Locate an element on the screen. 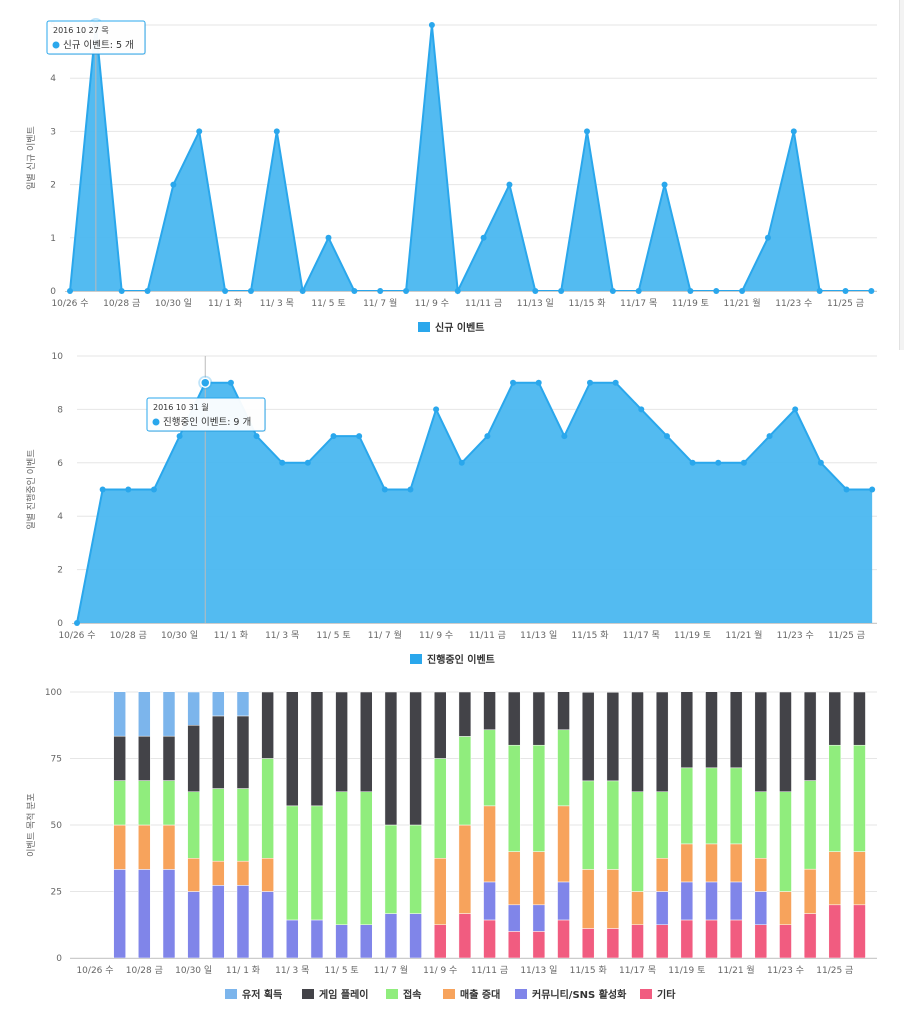 This screenshot has height=1024, width=904. ongoing-events-hover-point is located at coordinates (205, 382).